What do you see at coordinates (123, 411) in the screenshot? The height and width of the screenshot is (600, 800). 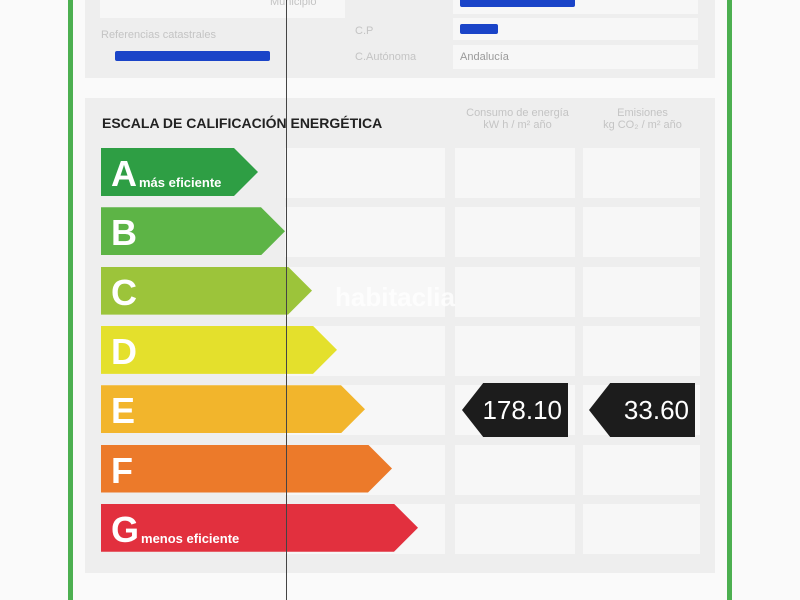 I see `class-letter: E` at bounding box center [123, 411].